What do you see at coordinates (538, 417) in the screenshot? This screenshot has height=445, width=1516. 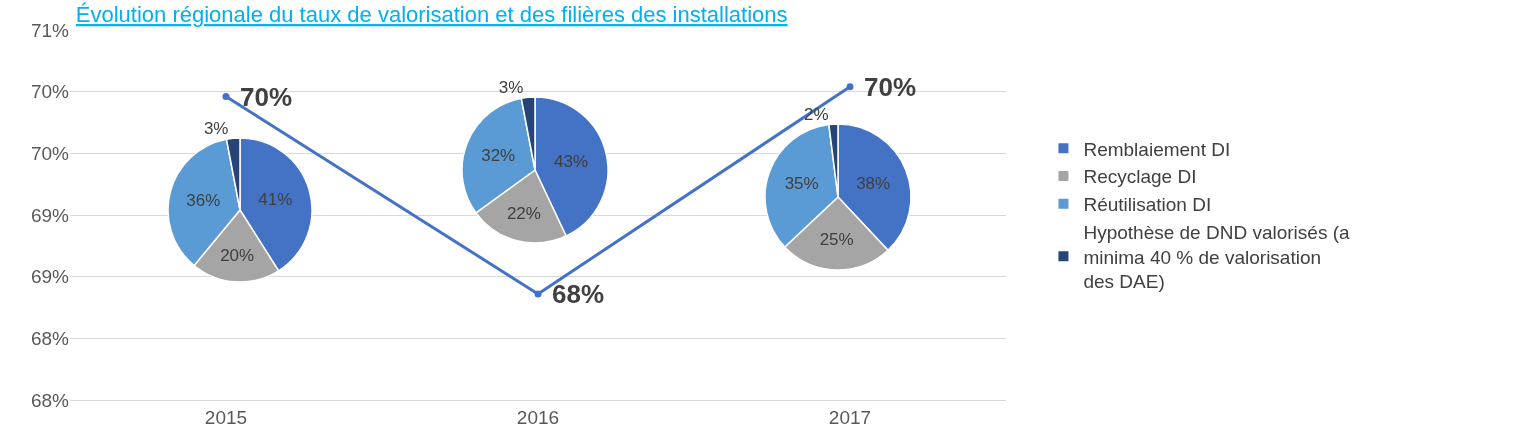 I see `x-tick-label: 2016` at bounding box center [538, 417].